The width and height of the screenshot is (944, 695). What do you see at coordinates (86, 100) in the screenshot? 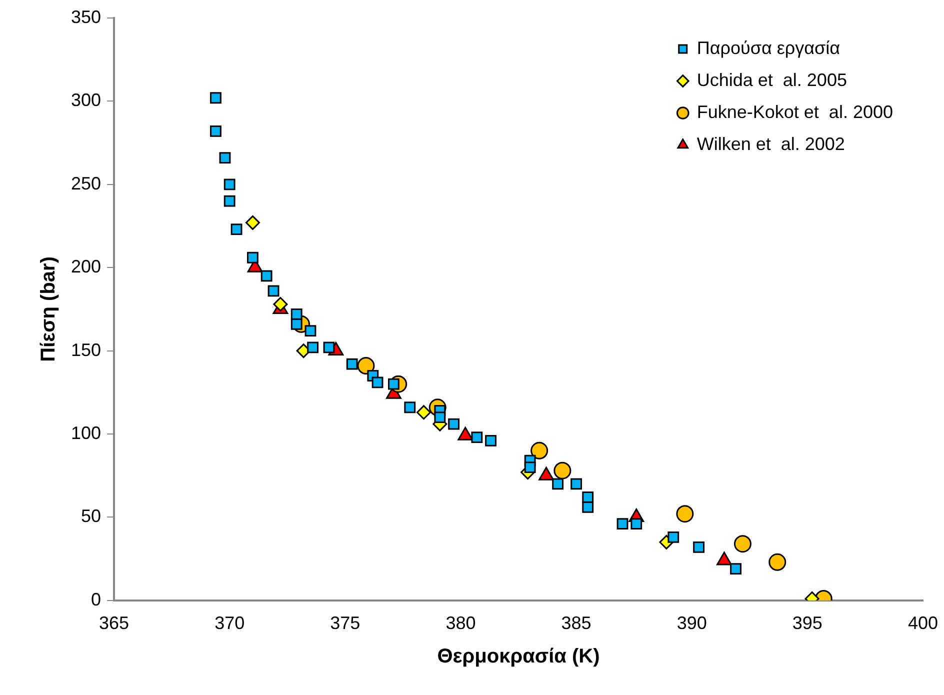
I see `y-tick-label: 300` at bounding box center [86, 100].